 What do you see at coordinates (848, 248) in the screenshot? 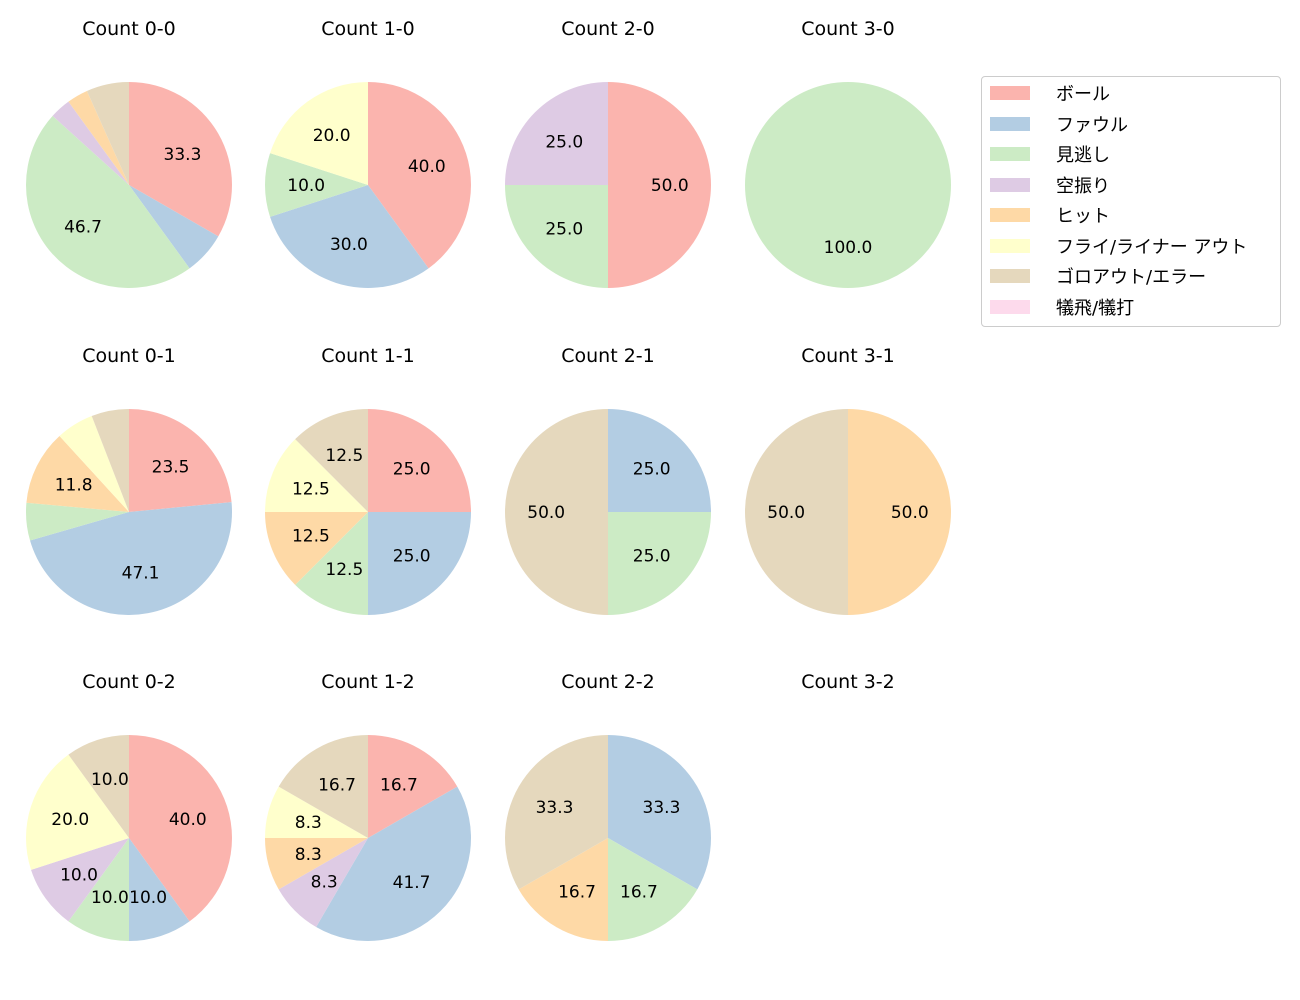
I see `slice-label: 100.0` at bounding box center [848, 248].